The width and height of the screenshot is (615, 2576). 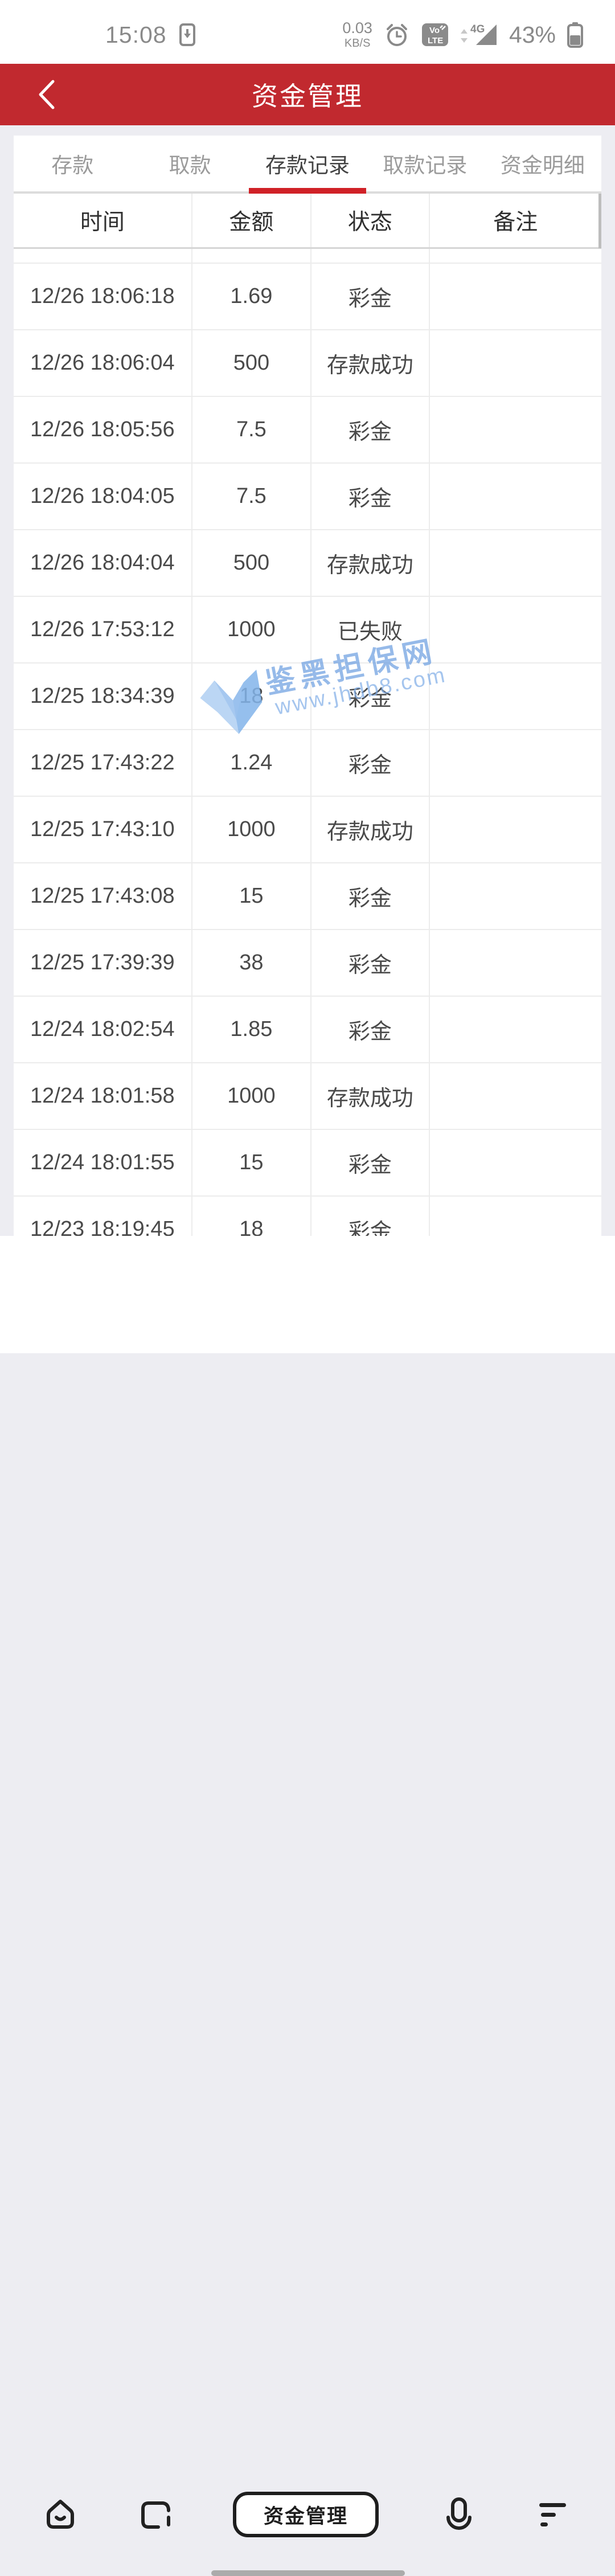 I want to click on scrollbar-thumb, so click(x=599, y=221).